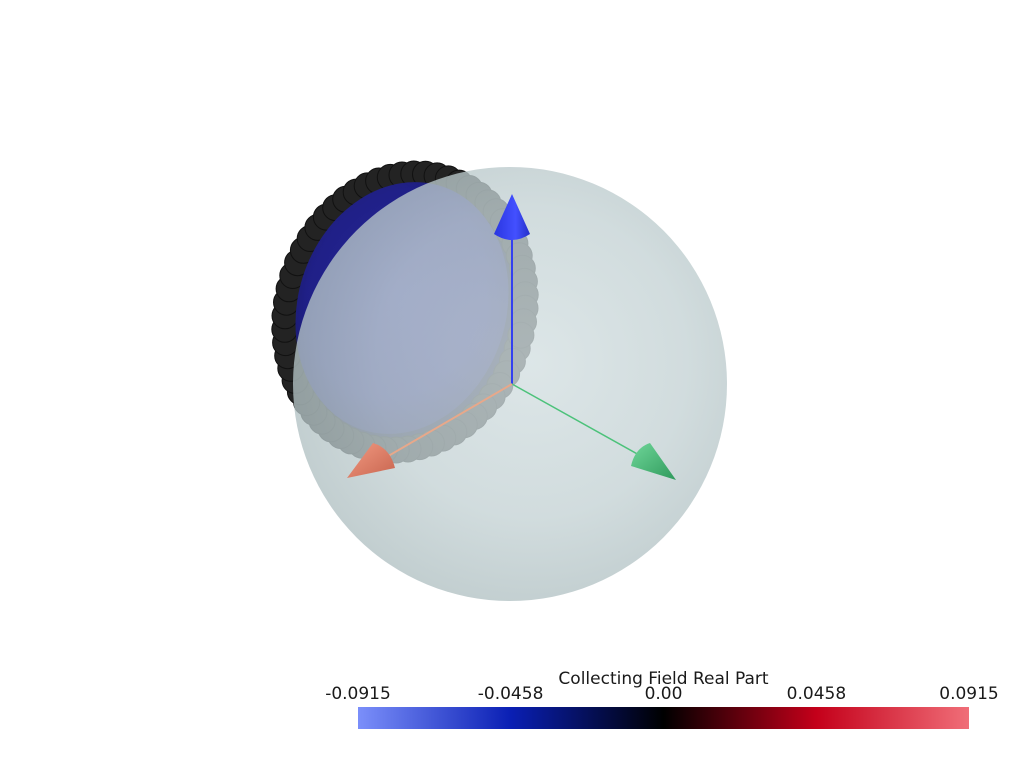  Describe the element at coordinates (510, 694) in the screenshot. I see `colorbar-tick-label: -0.0458` at that location.